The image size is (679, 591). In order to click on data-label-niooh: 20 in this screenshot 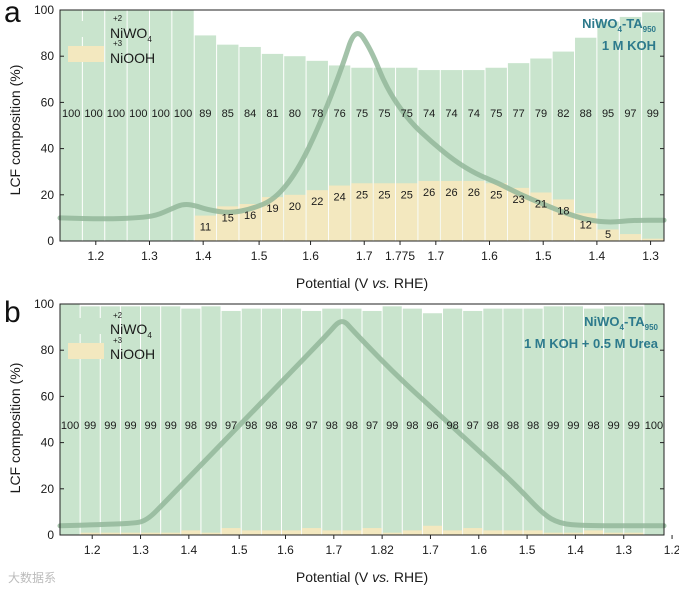, I will do `click(295, 207)`.